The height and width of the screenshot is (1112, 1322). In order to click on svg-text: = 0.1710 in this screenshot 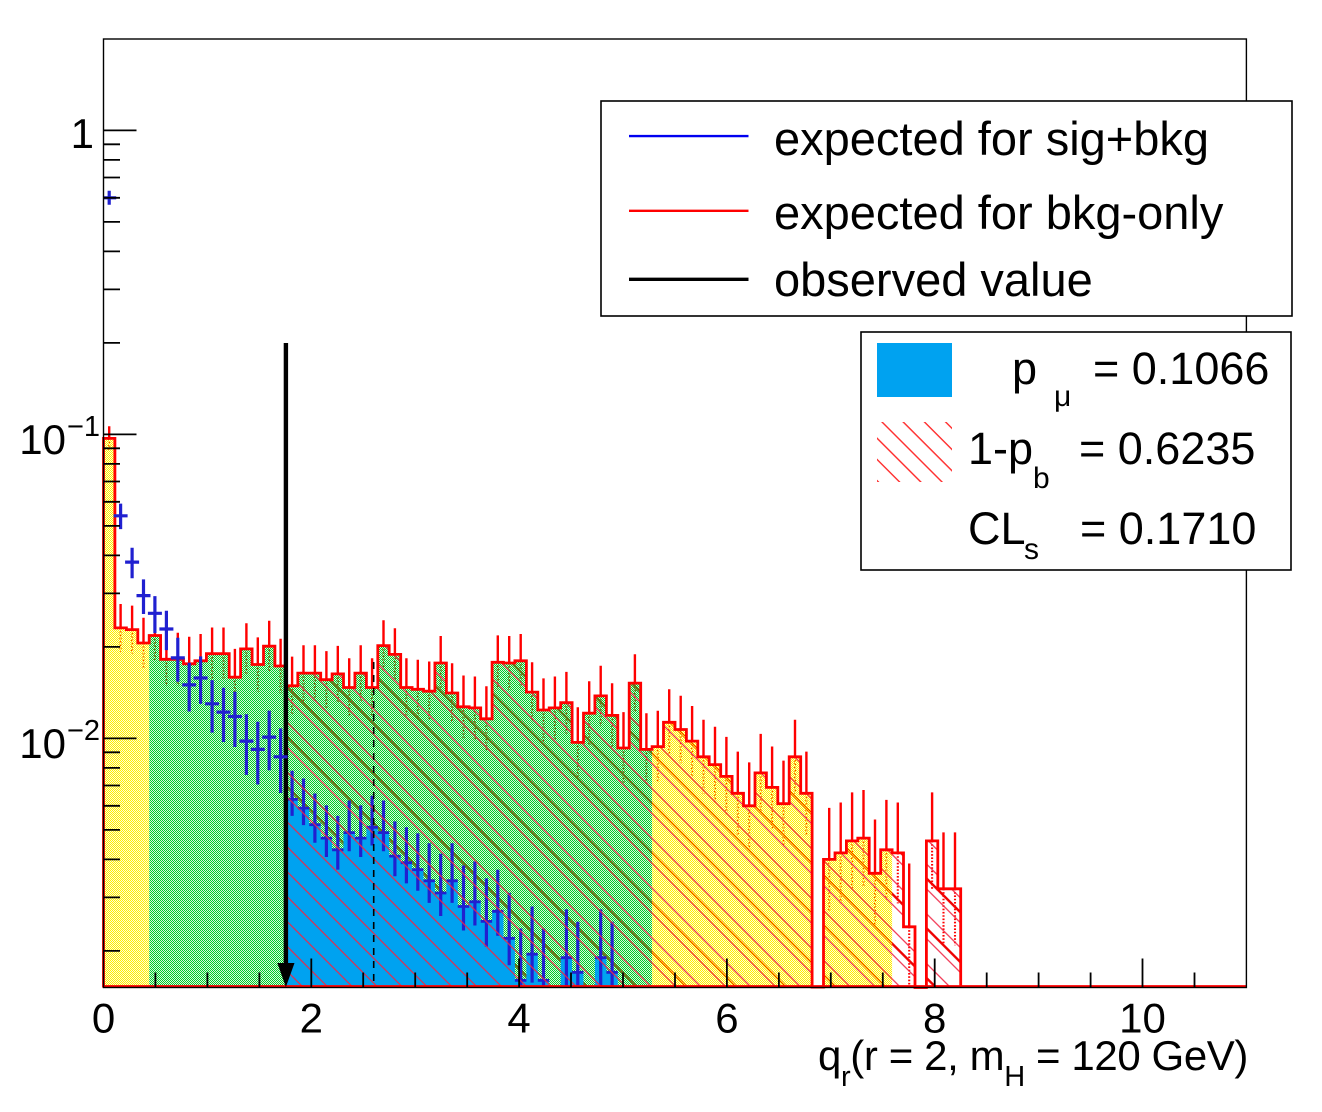, I will do `click(1168, 528)`.